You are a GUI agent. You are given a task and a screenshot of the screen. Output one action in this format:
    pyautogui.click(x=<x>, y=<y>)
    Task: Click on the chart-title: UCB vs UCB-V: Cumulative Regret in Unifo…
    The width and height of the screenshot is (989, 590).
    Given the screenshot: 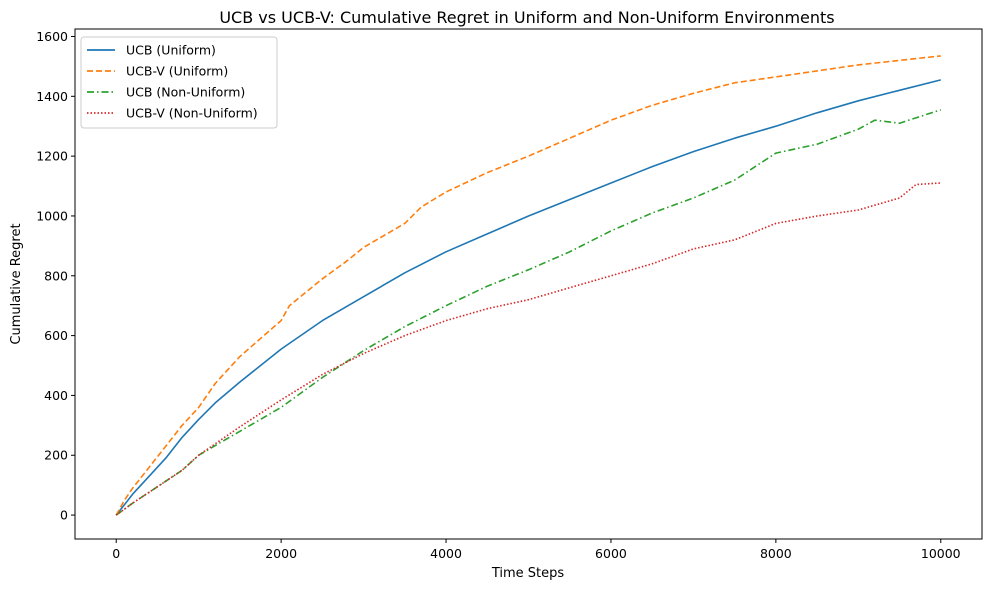 What is the action you would take?
    pyautogui.click(x=526, y=17)
    